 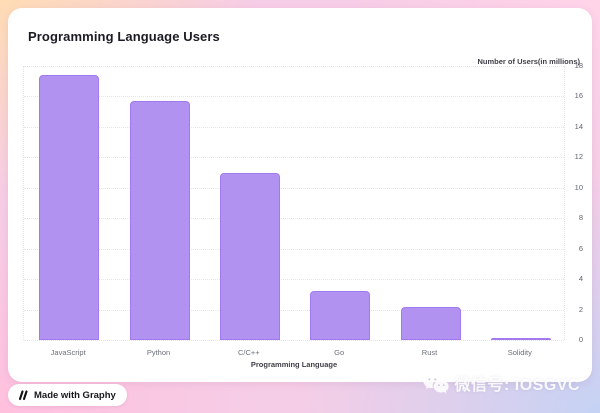 I want to click on graphy-logo-icon, so click(x=23, y=395).